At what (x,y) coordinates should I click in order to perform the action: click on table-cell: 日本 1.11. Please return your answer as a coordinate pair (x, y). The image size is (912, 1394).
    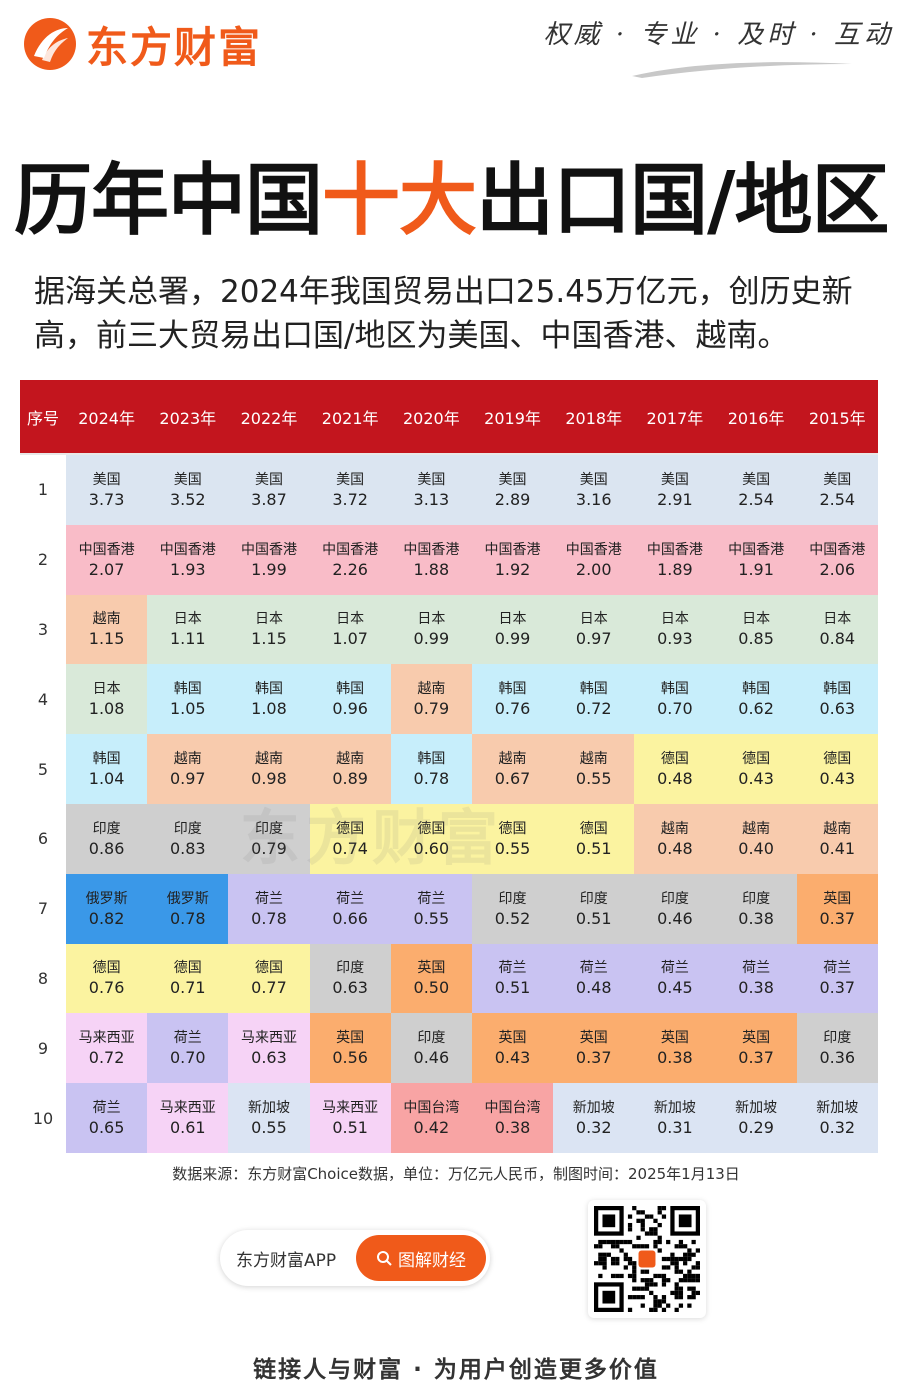
    Looking at the image, I should click on (188, 629).